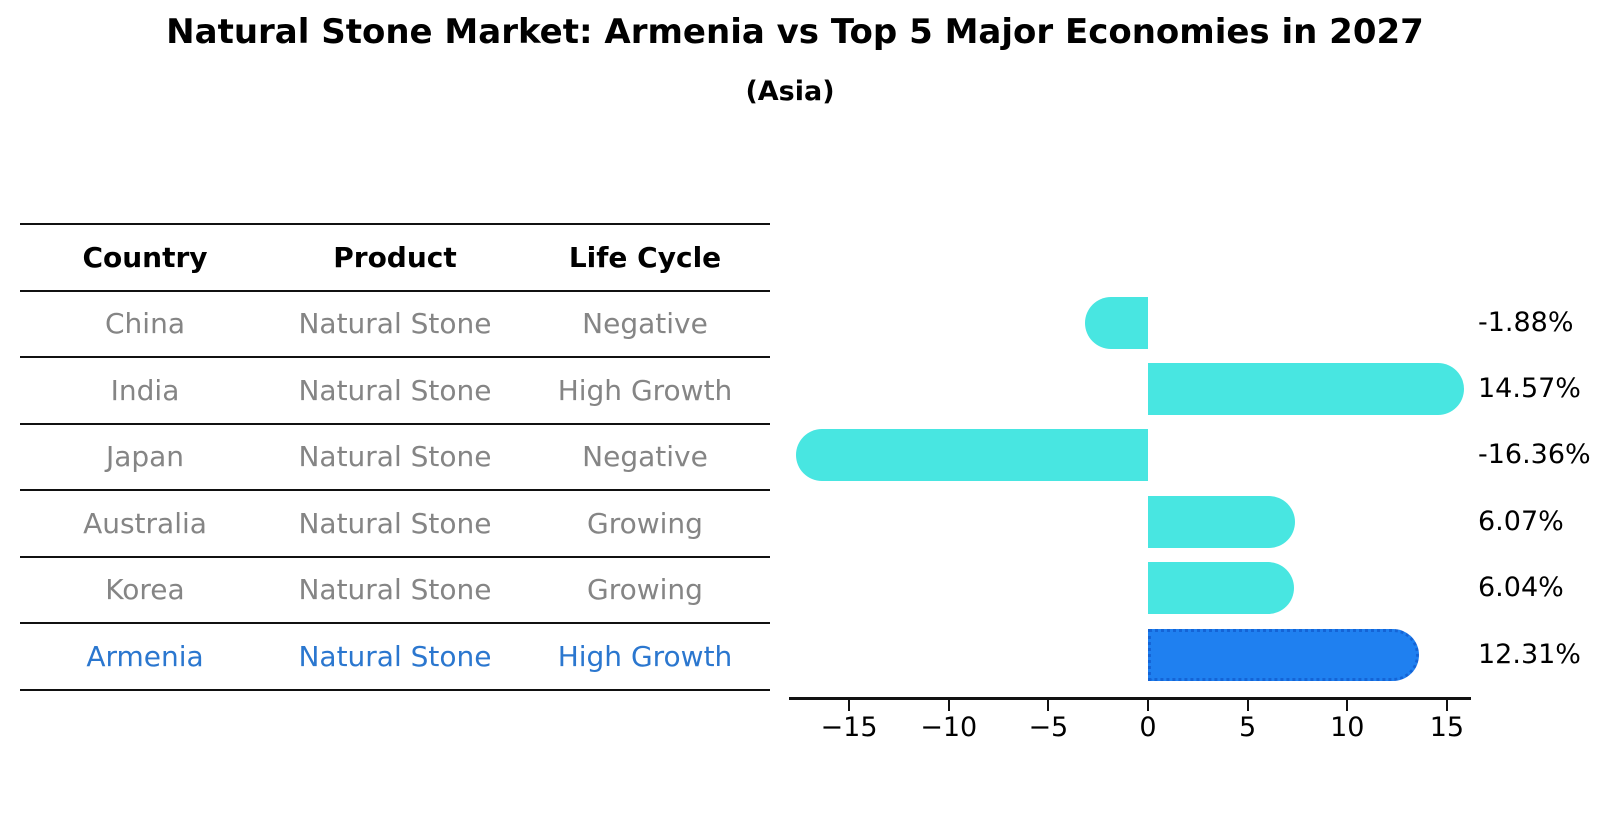 The image size is (1614, 823). What do you see at coordinates (1130, 698) in the screenshot?
I see `x-axis-line` at bounding box center [1130, 698].